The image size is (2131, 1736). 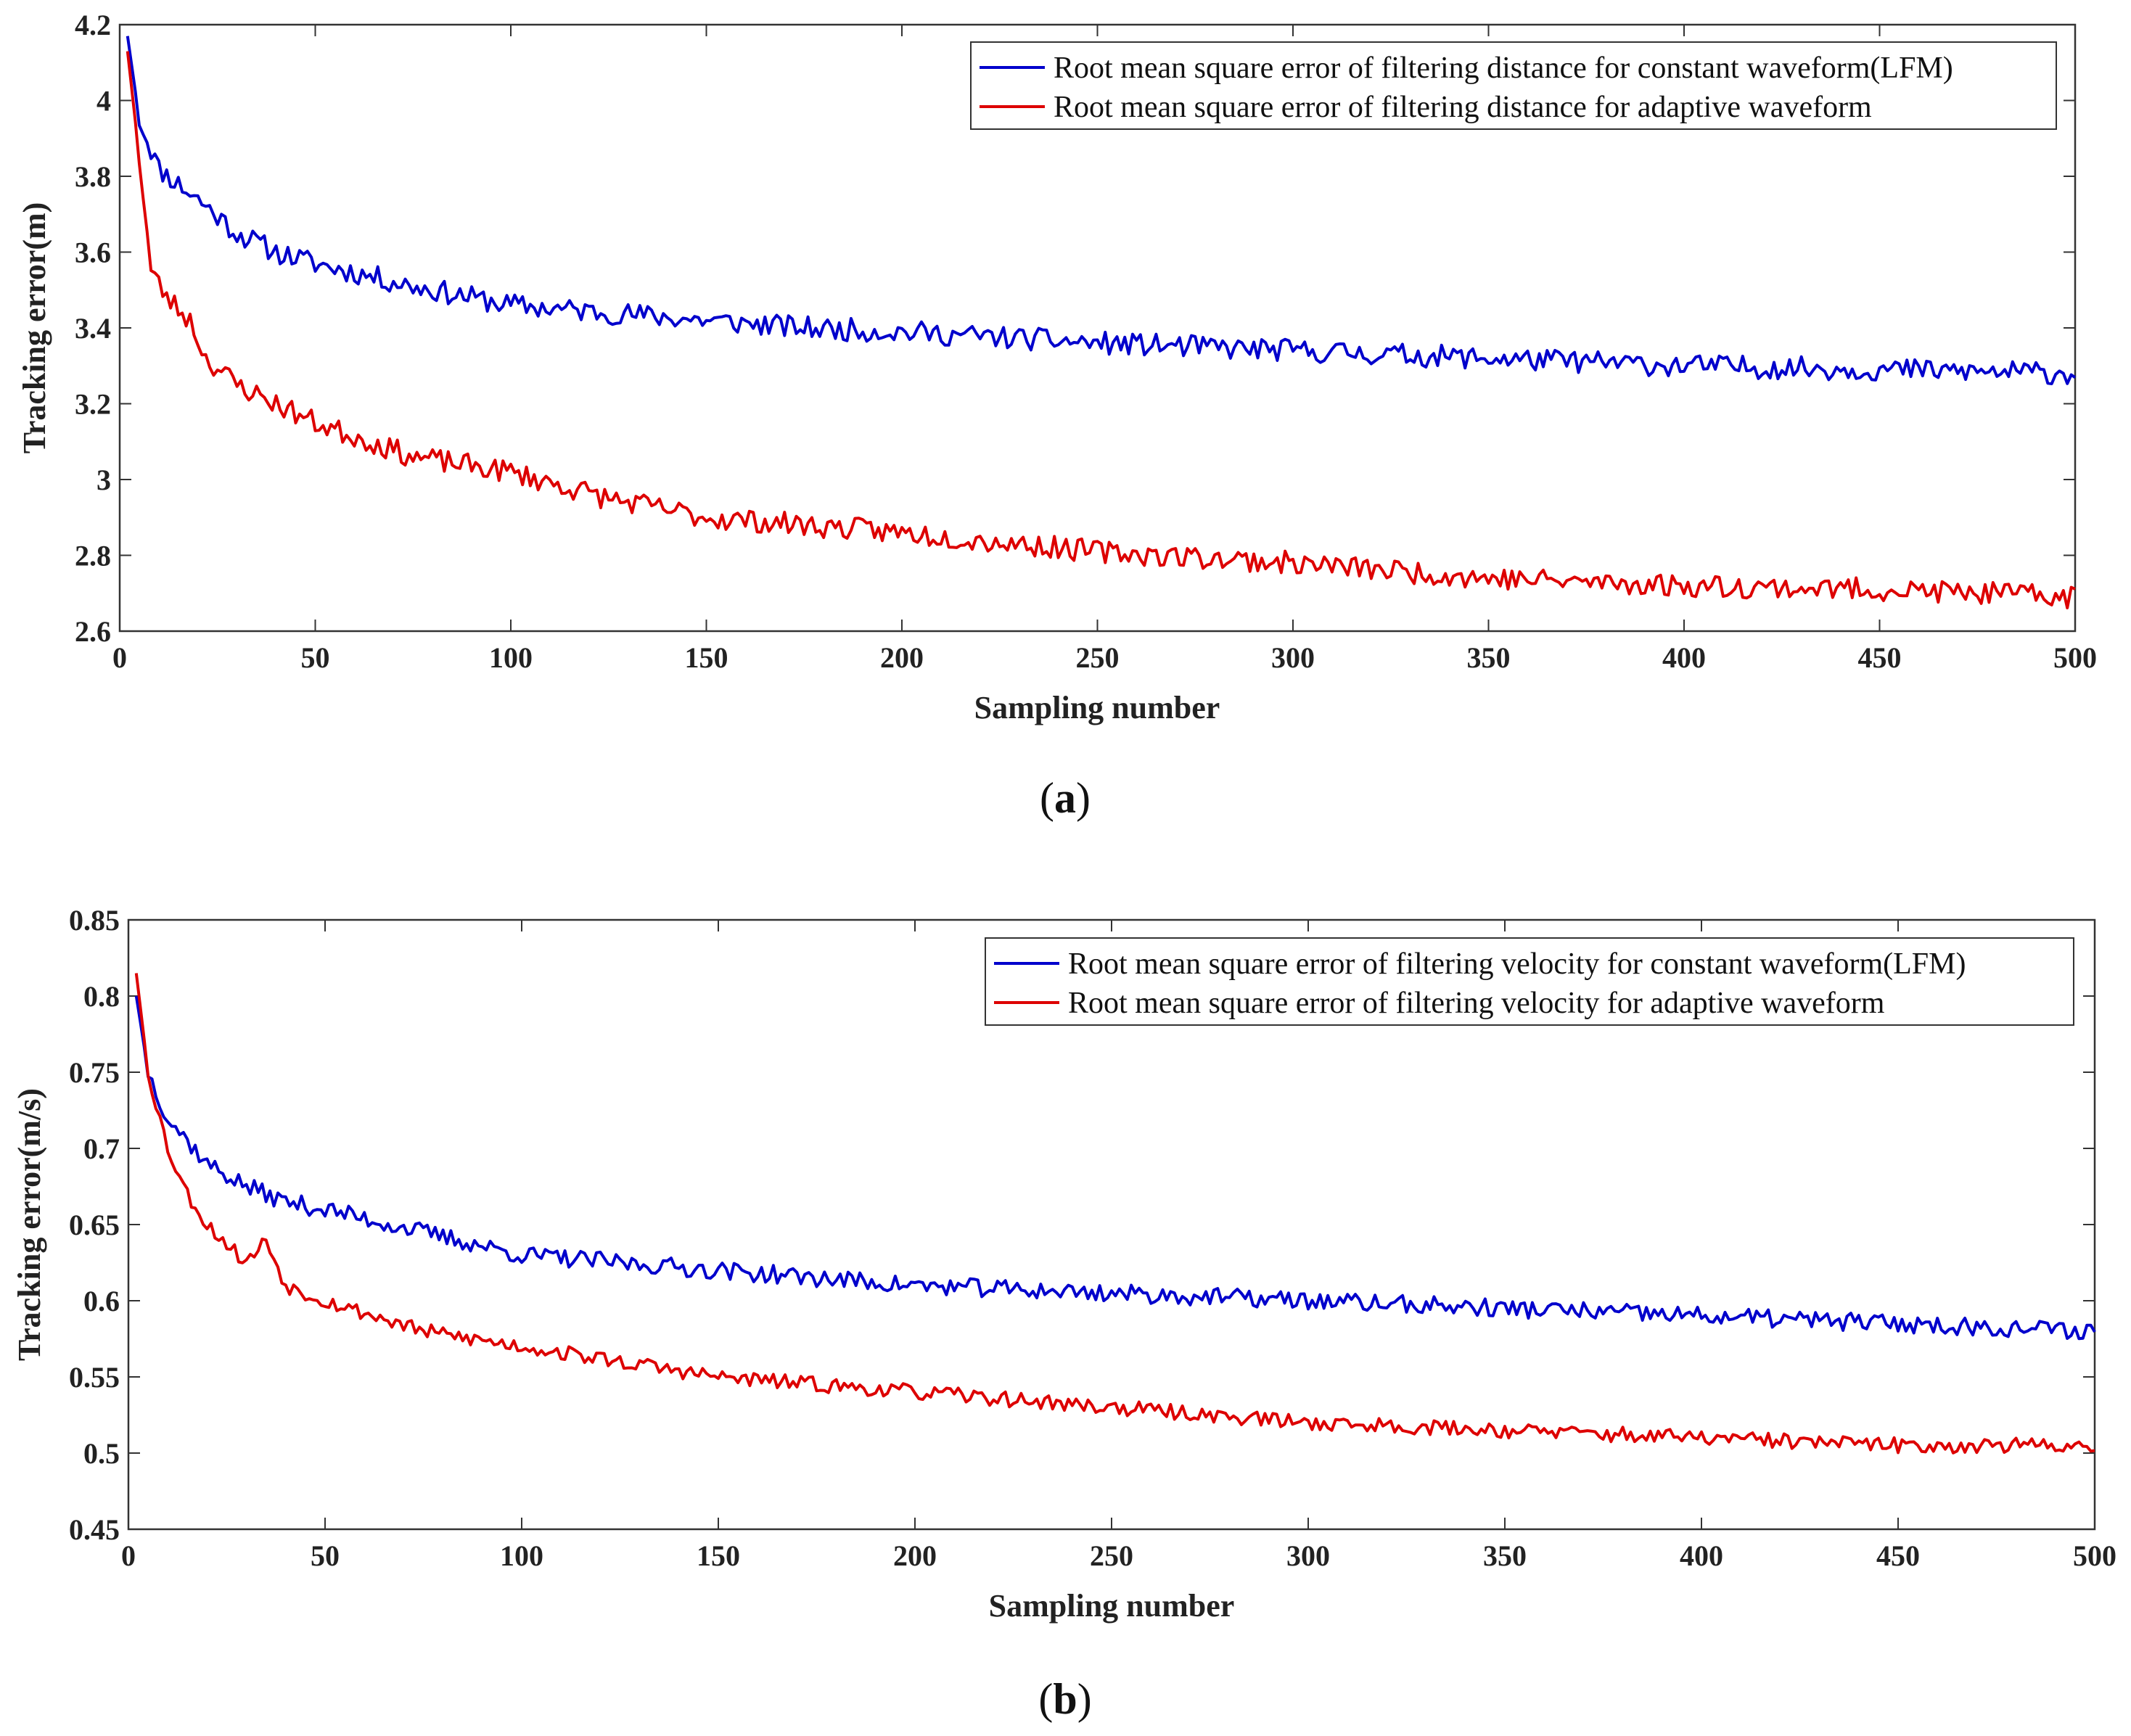 What do you see at coordinates (93, 404) in the screenshot?
I see `y-tick-label-a-3: 3.2` at bounding box center [93, 404].